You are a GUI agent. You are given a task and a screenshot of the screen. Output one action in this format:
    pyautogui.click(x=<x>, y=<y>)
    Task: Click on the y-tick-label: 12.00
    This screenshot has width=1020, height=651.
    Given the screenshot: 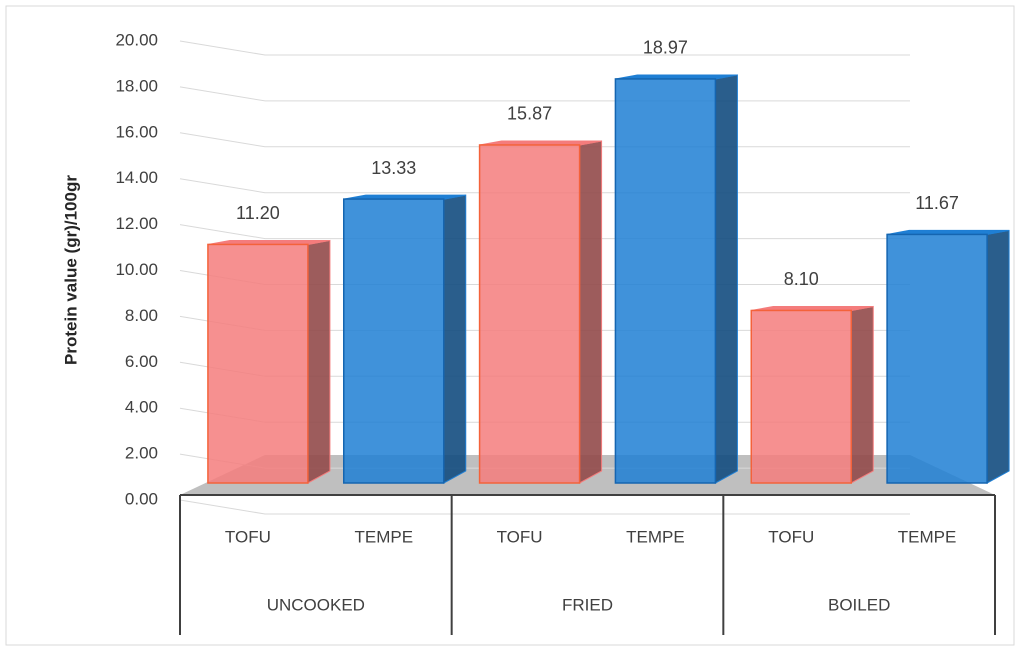 What is the action you would take?
    pyautogui.click(x=136, y=223)
    